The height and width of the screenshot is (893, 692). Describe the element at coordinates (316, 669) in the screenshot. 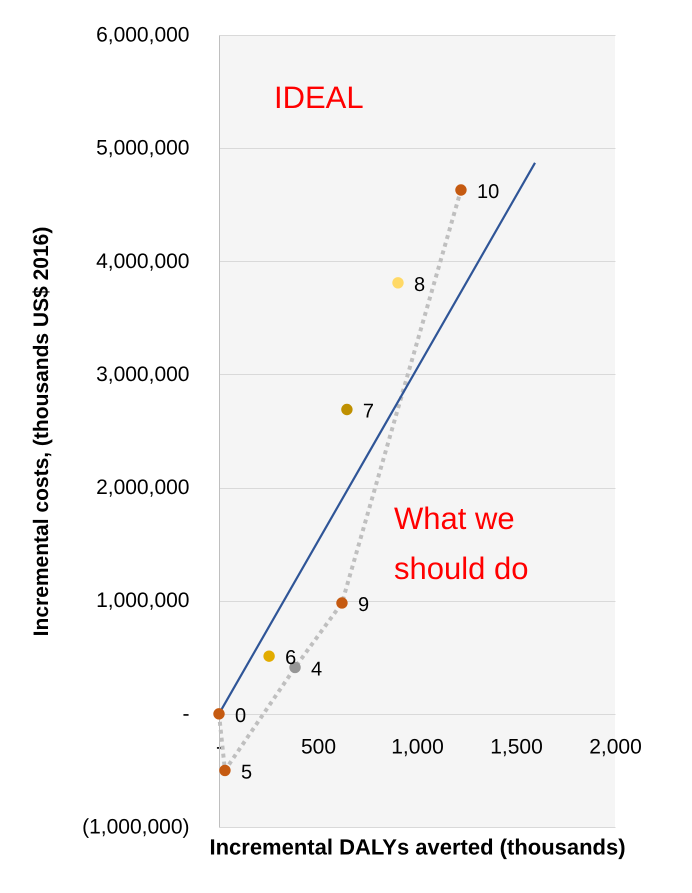

I see `series-label: 4` at that location.